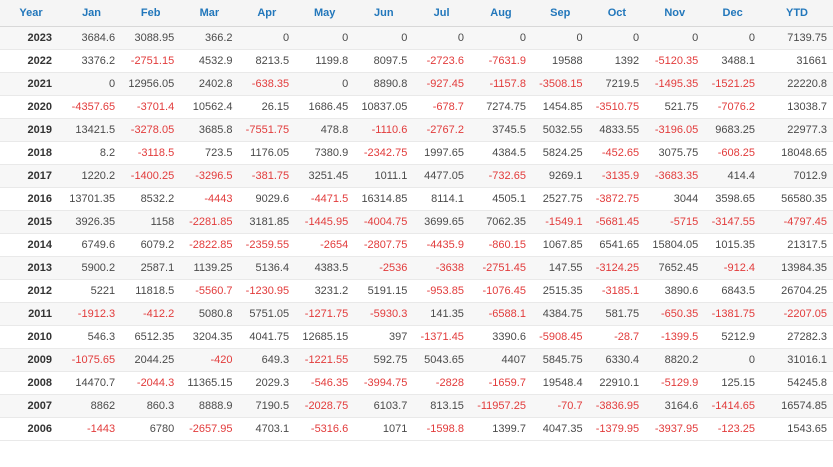 This screenshot has height=467, width=833. I want to click on month-cell-2008-dec: 125.15, so click(732, 383).